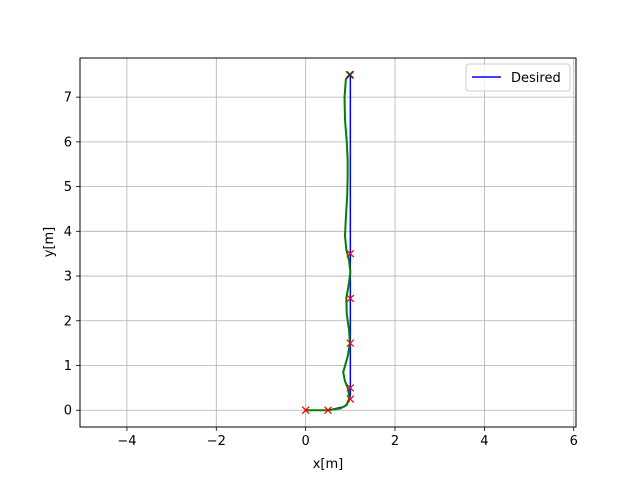 This screenshot has width=640, height=485. Describe the element at coordinates (68, 98) in the screenshot. I see `y-tick-label: 7` at that location.